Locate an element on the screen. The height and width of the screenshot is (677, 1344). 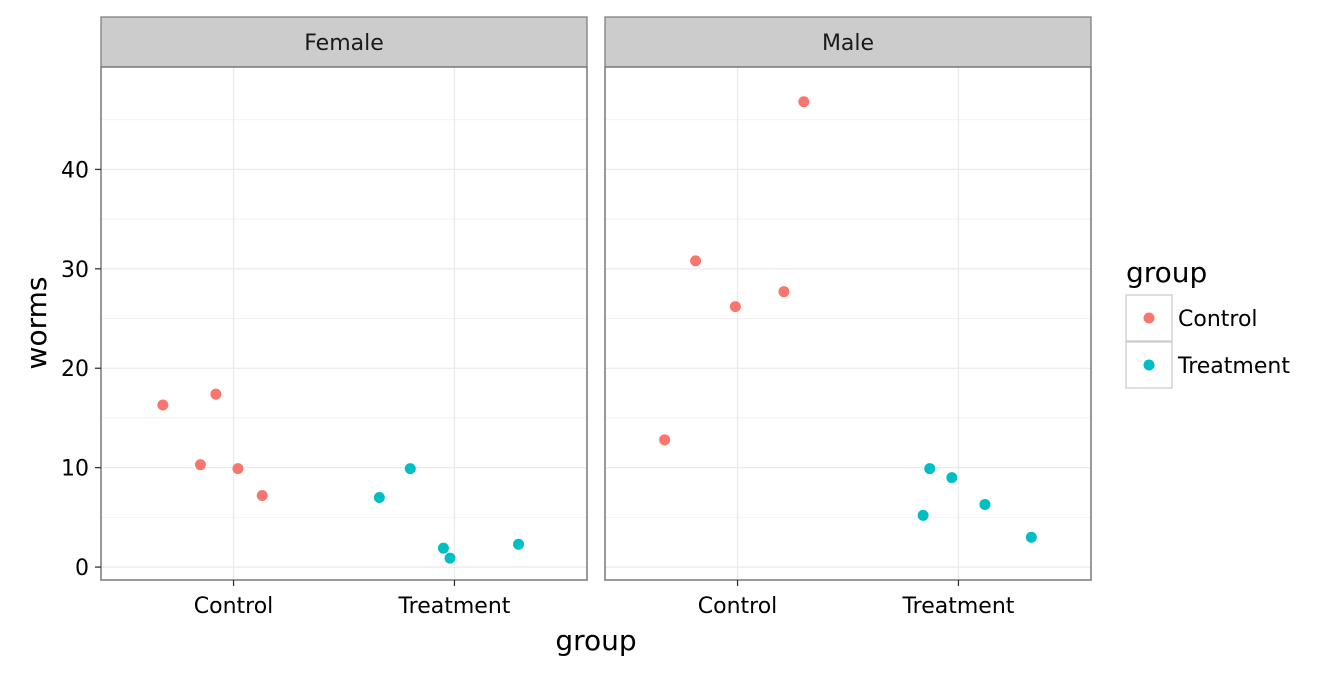
legend-label: Treatment is located at coordinates (1233, 366).